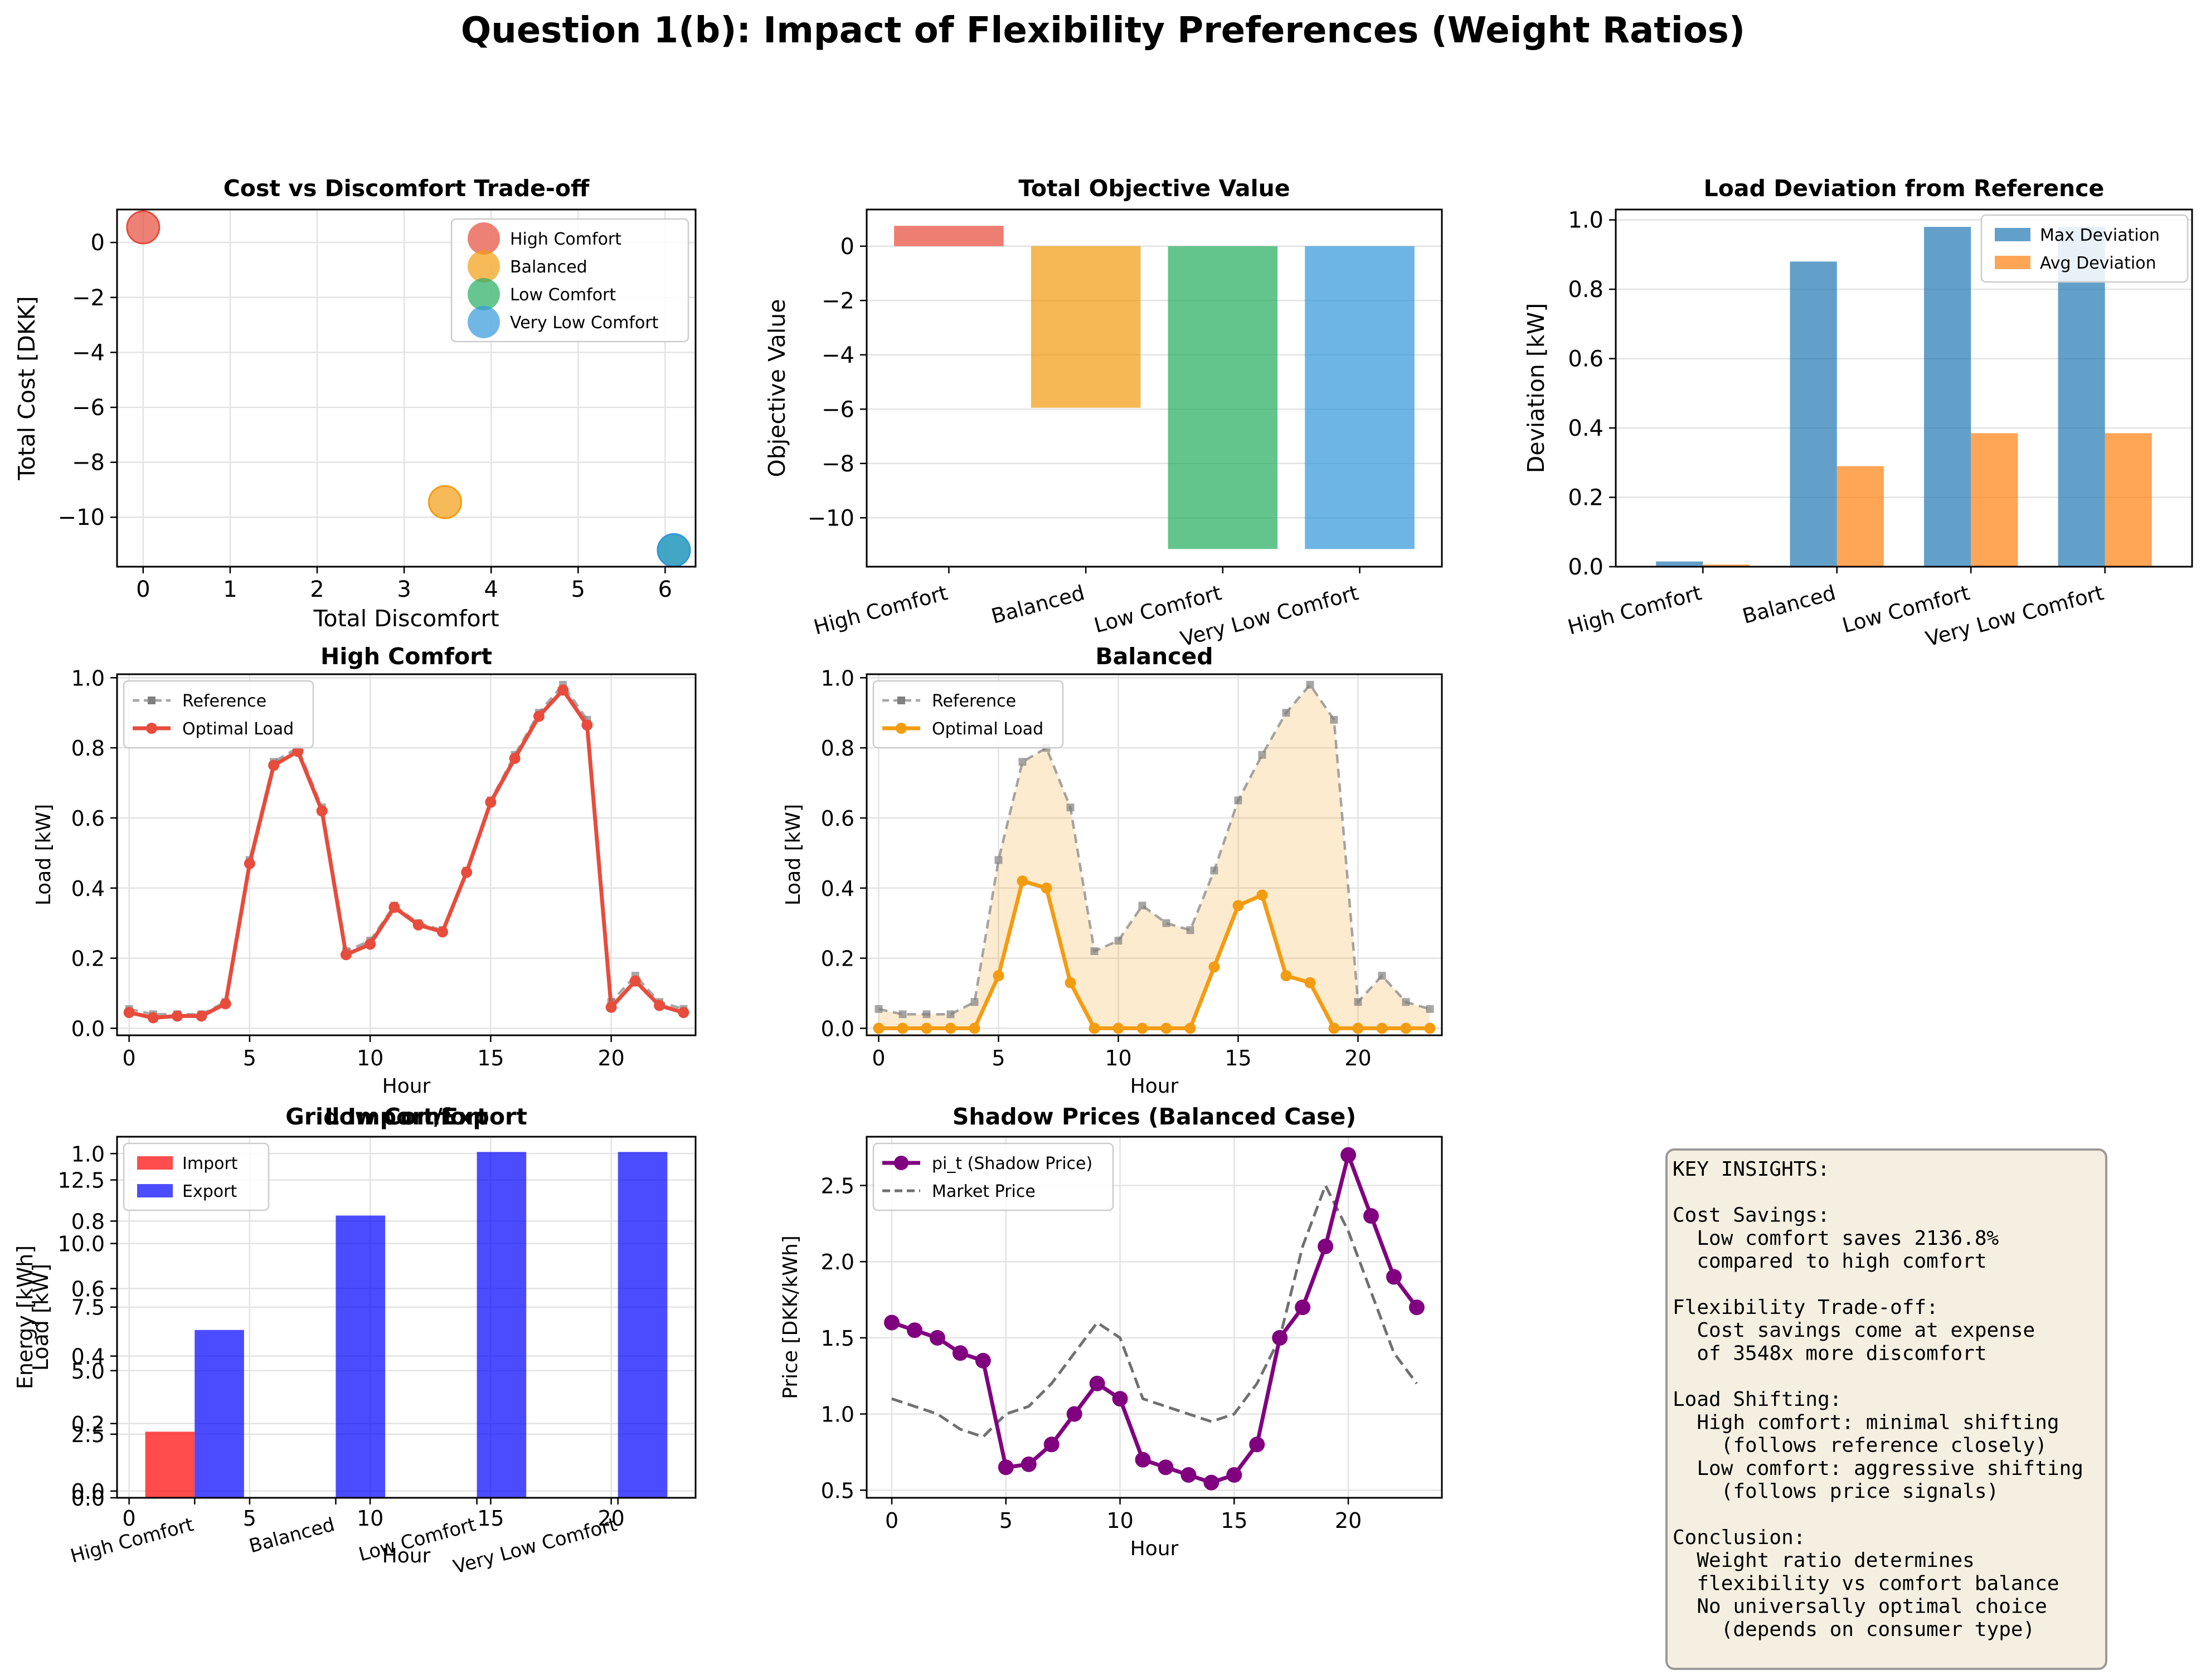 This screenshot has width=2206, height=1680. I want to click on y-tick-label: 5.0, so click(88, 1371).